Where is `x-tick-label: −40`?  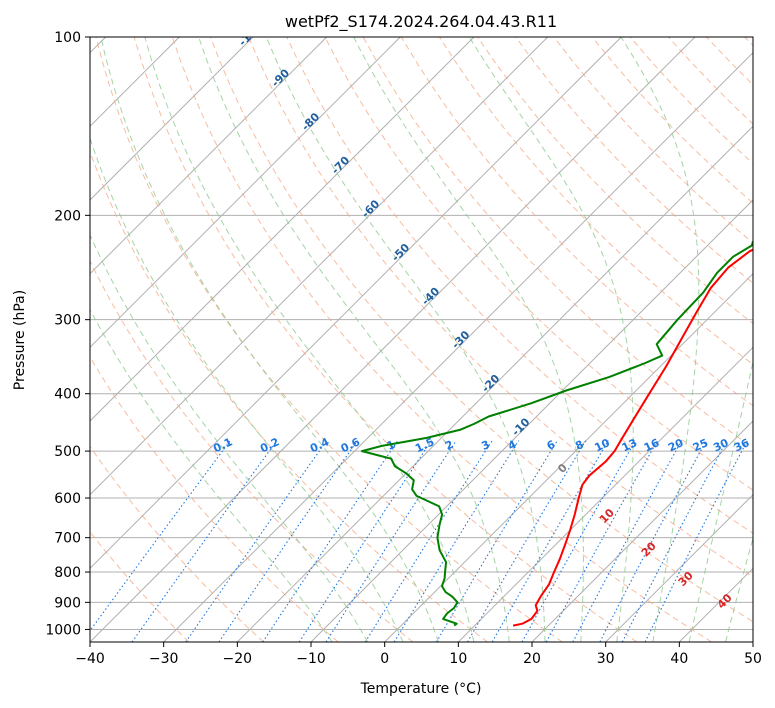
x-tick-label: −40 is located at coordinates (90, 659).